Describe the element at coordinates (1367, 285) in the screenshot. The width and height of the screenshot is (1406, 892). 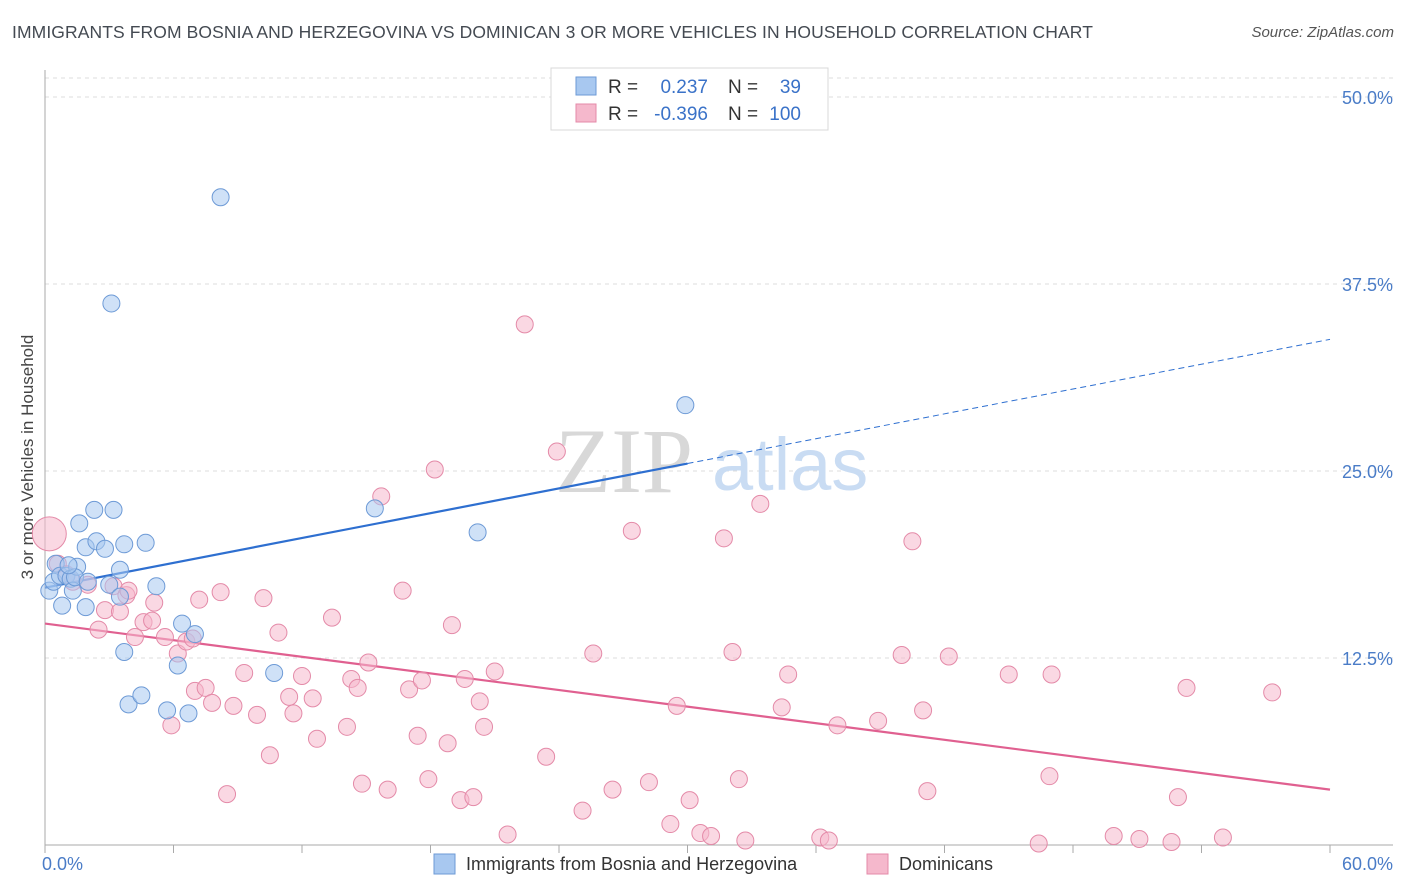
I see `y-tick-label-2: 37.5%` at that location.